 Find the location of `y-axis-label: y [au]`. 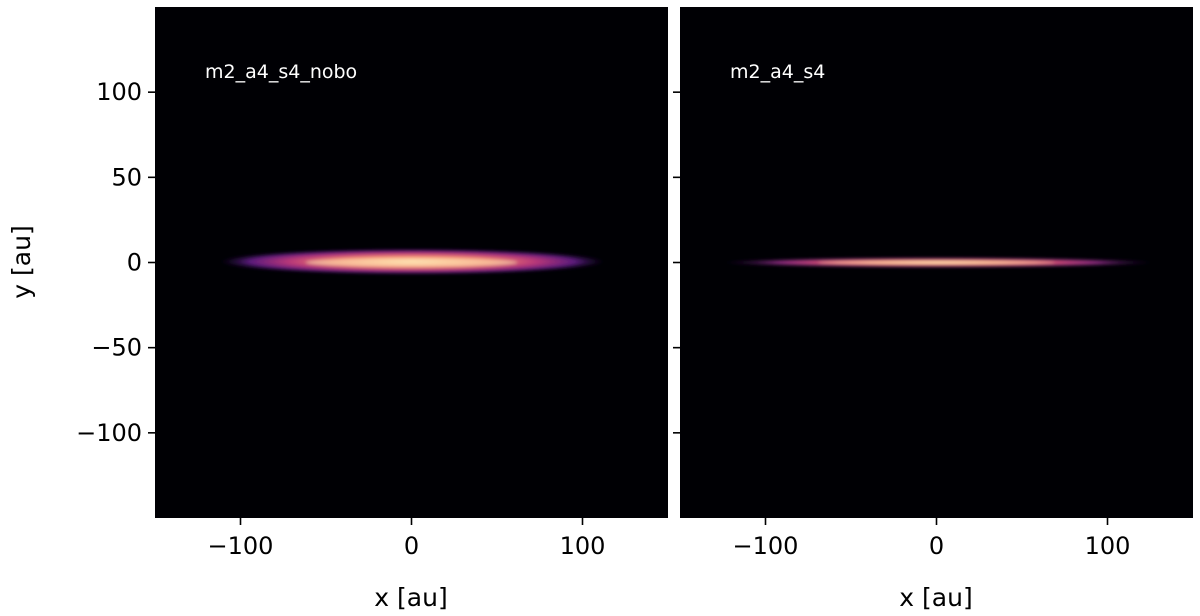

y-axis-label: y [au] is located at coordinates (21, 261).